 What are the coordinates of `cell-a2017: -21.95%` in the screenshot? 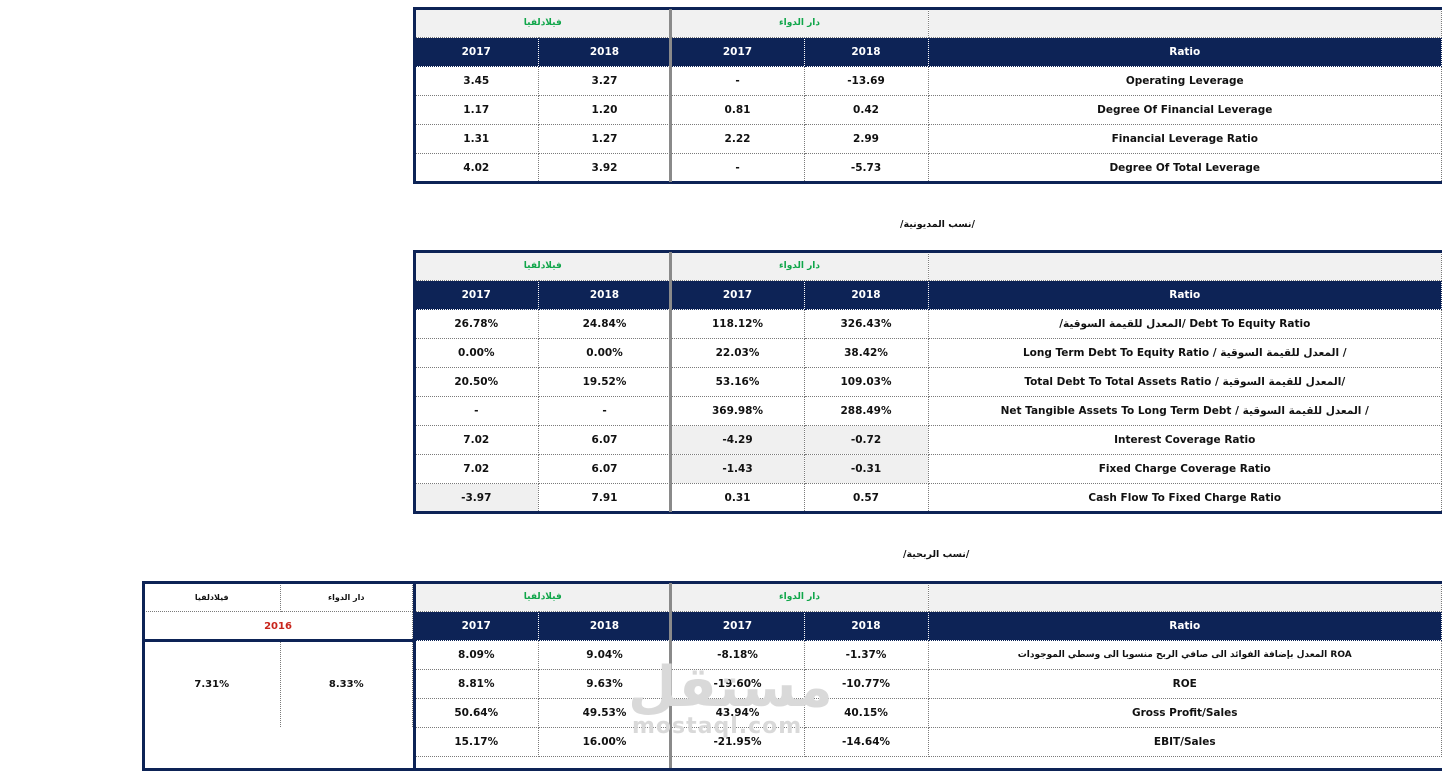 It's located at (738, 742).